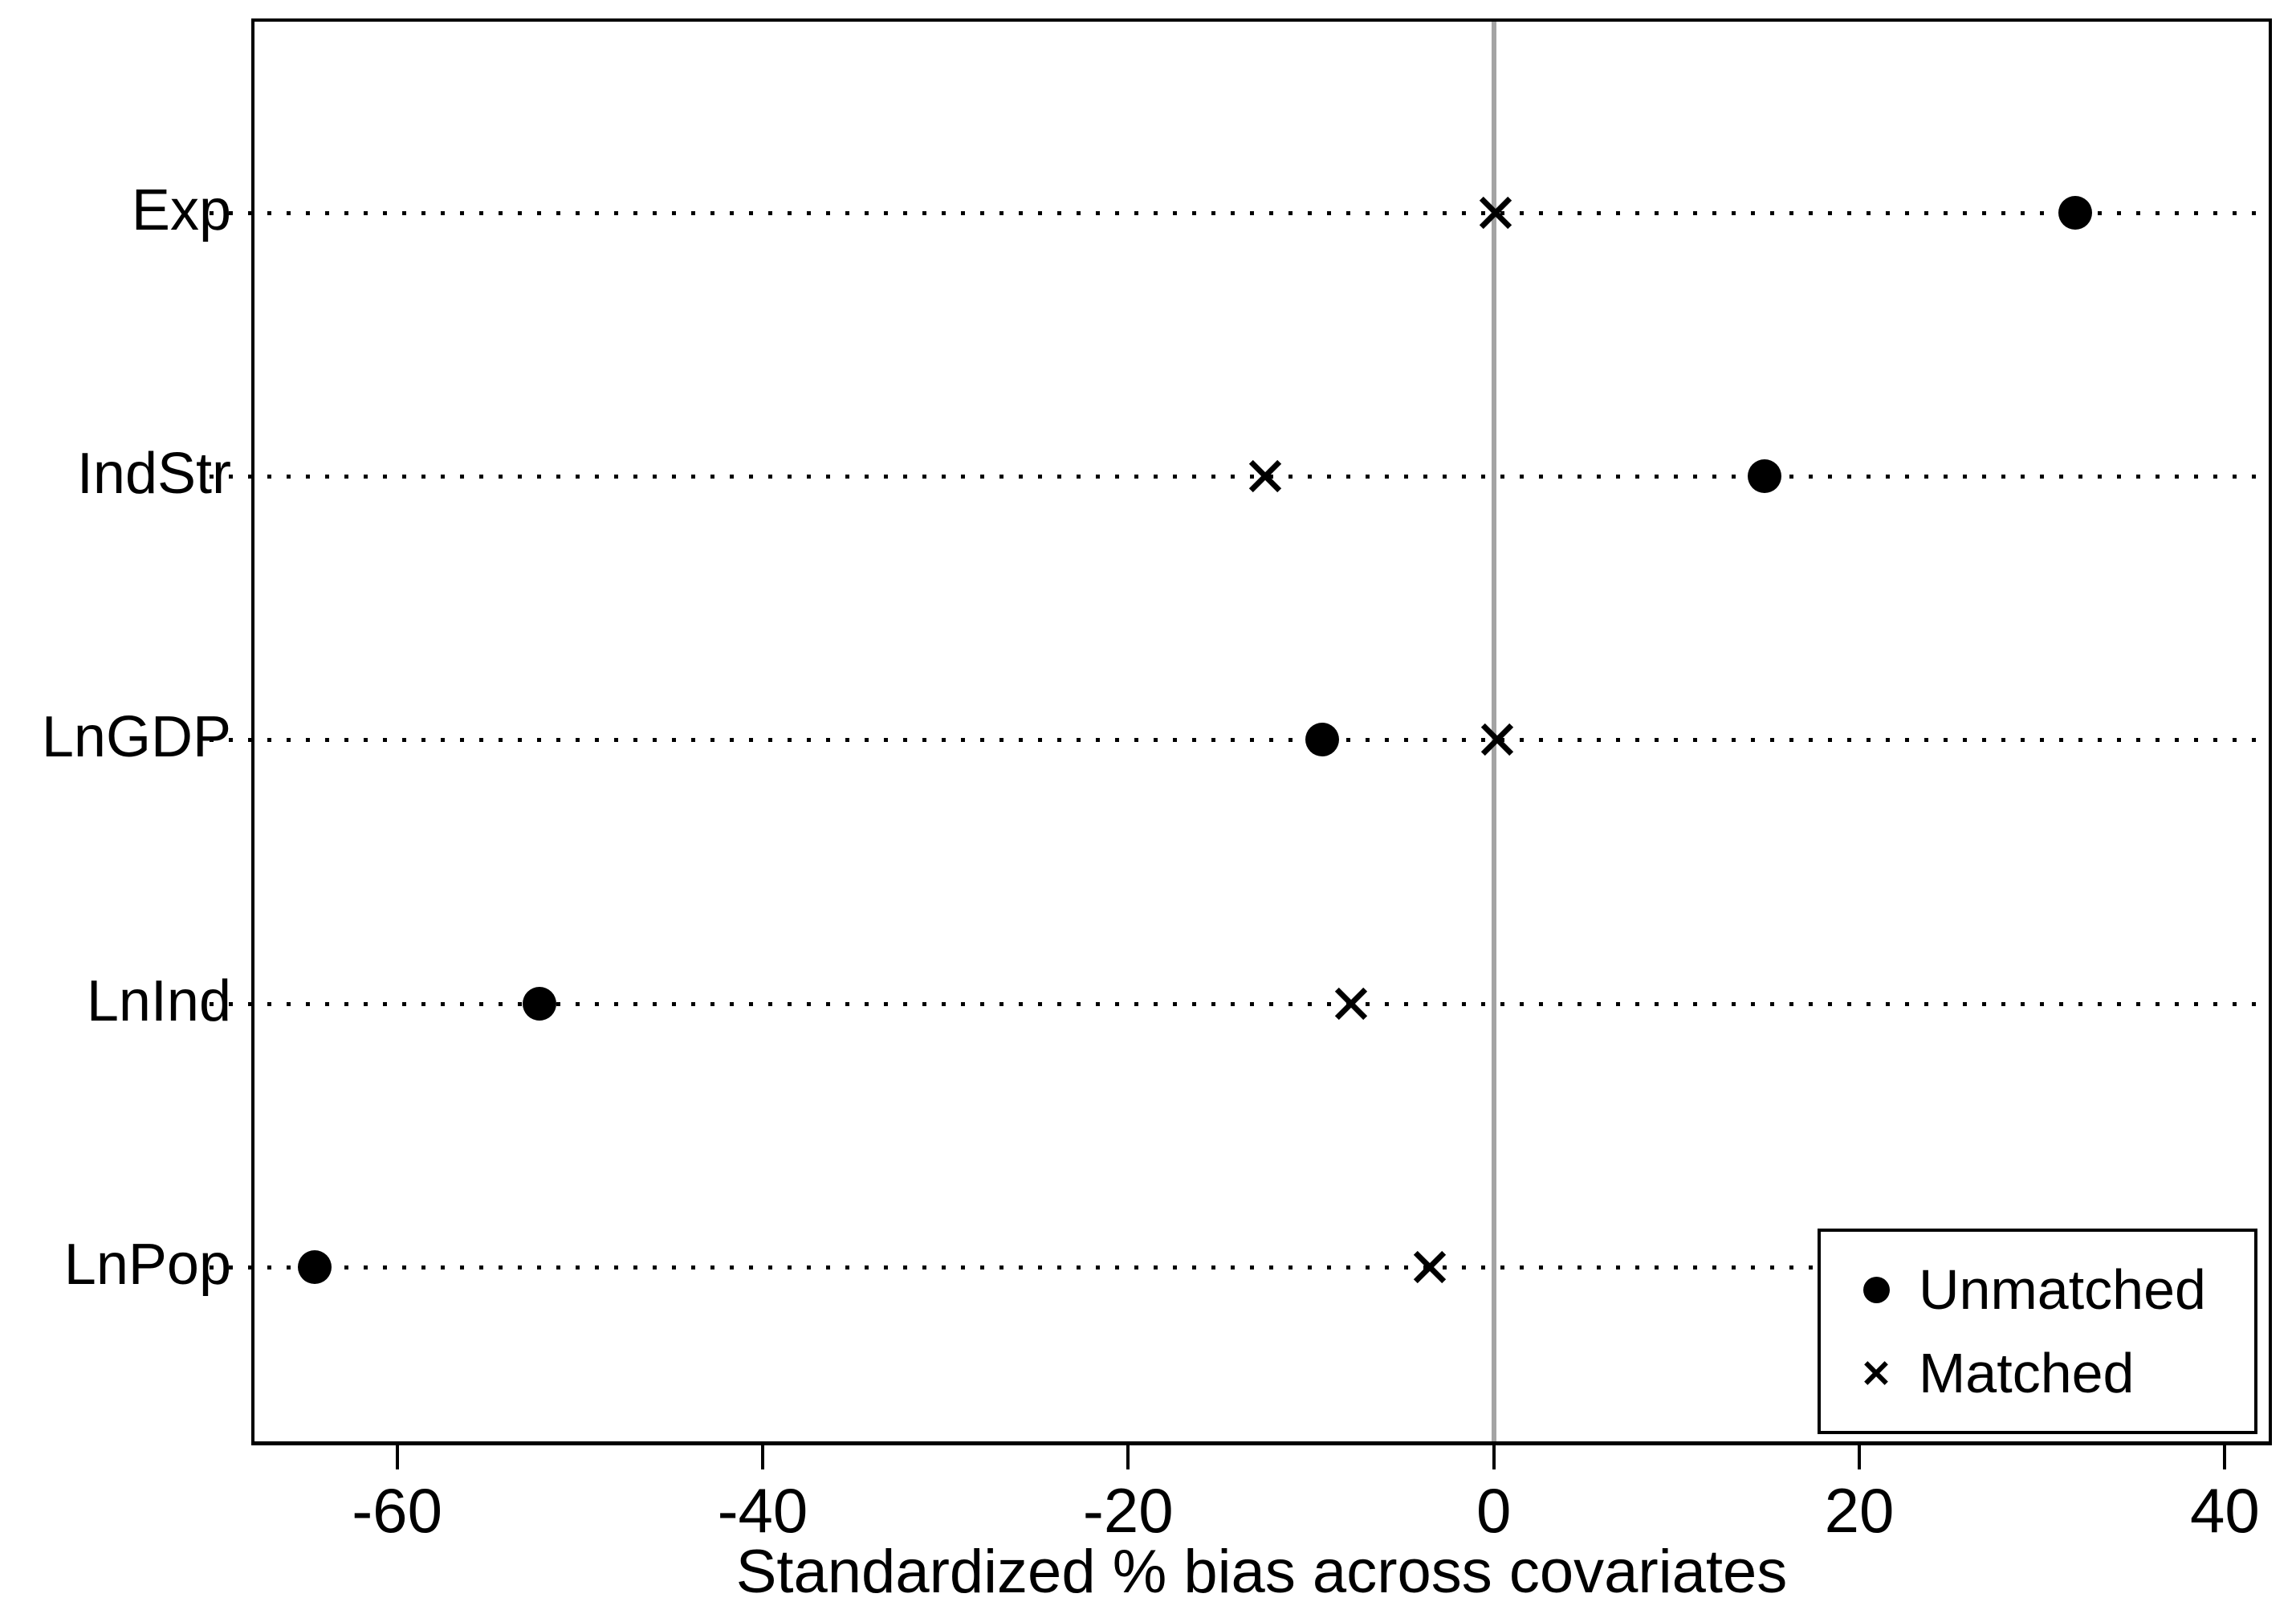 Image resolution: width=2296 pixels, height=1618 pixels. I want to click on gridline-lnind, so click(1239, 1004).